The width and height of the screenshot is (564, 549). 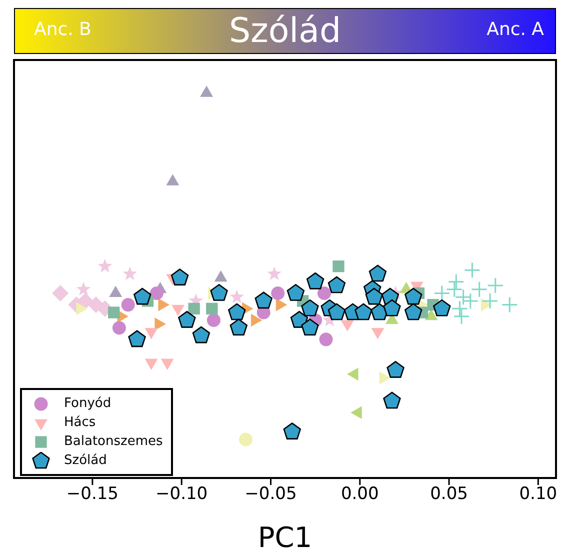 I want to click on chart-title: Szólád, so click(x=285, y=31).